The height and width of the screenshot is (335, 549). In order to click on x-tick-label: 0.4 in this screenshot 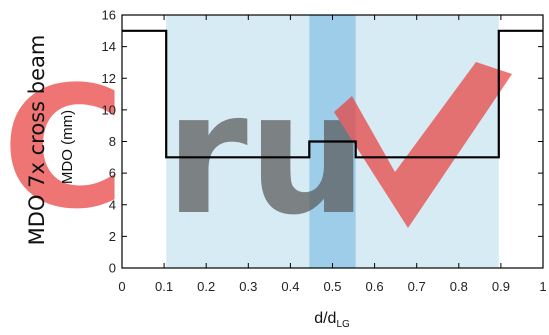, I will do `click(290, 286)`.